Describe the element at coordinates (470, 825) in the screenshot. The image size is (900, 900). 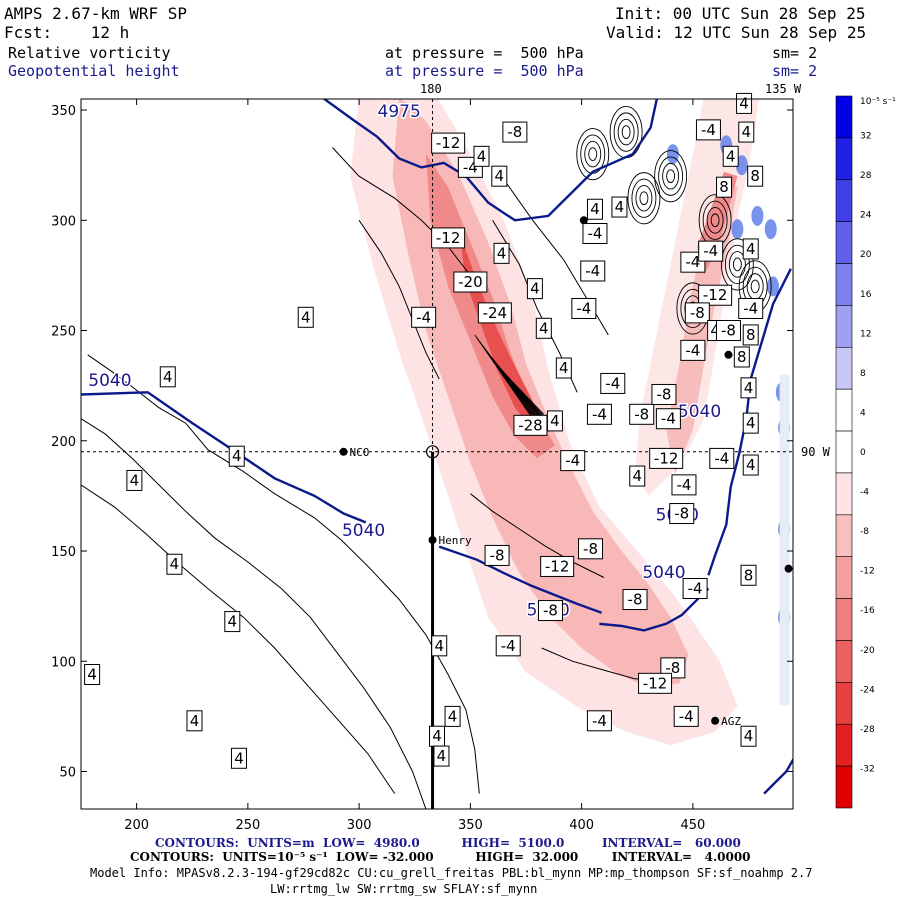
I see `x-tick-label: 350` at that location.